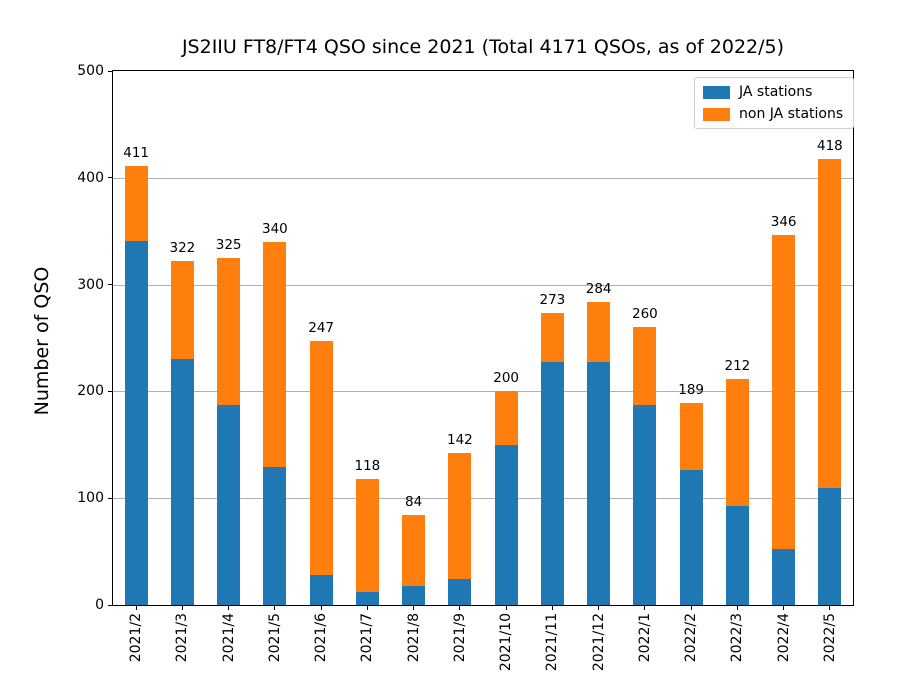 The height and width of the screenshot is (700, 900). What do you see at coordinates (737, 638) in the screenshot?
I see `x-tick-label: 2022/3` at bounding box center [737, 638].